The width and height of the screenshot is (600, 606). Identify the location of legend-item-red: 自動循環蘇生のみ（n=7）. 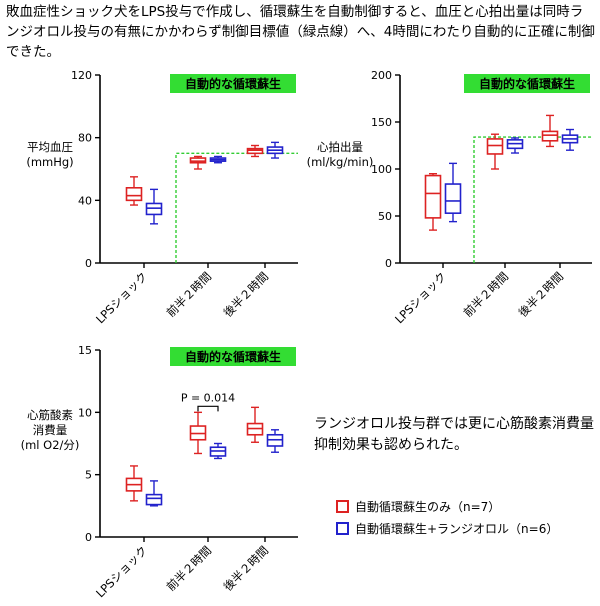
(447, 506).